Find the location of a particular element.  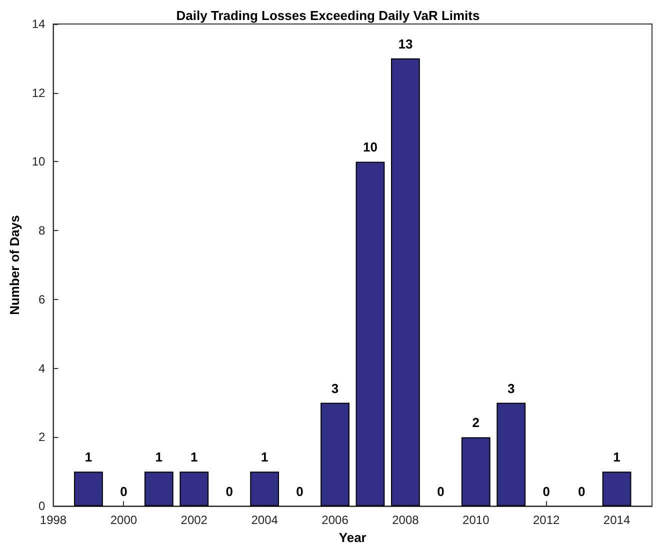

x-tick-label: 2002 is located at coordinates (194, 520).